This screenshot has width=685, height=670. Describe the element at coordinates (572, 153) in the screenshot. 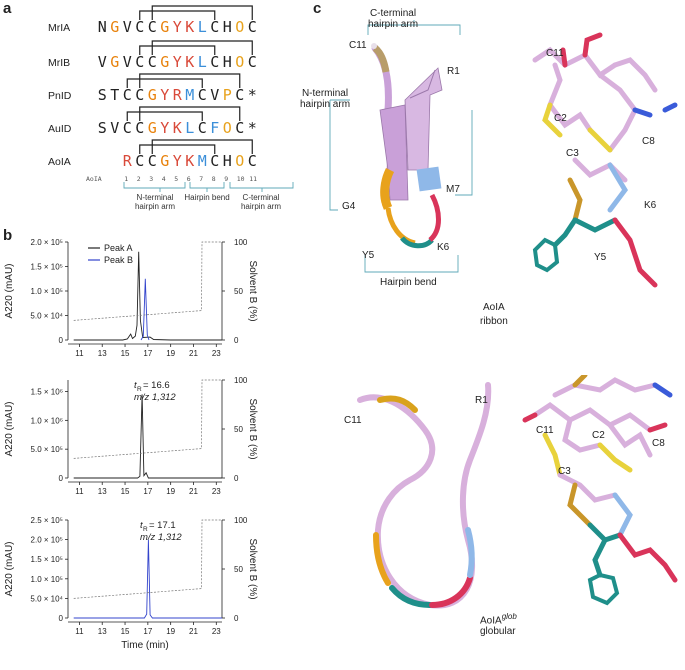

I see `stick-label-c3: C3` at that location.